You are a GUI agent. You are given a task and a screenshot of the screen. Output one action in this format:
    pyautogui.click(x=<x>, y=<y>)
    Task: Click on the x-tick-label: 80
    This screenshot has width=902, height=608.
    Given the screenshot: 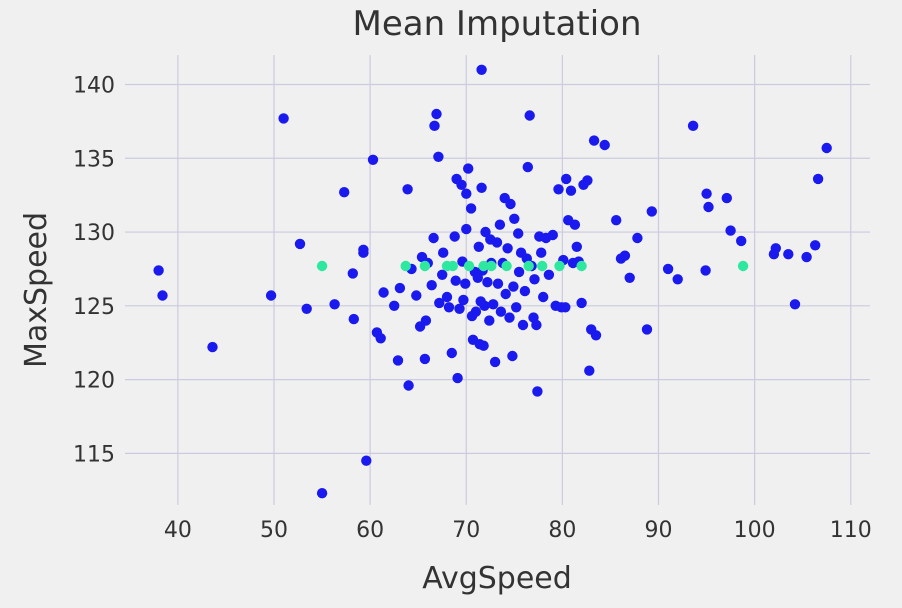 What is the action you would take?
    pyautogui.click(x=562, y=530)
    